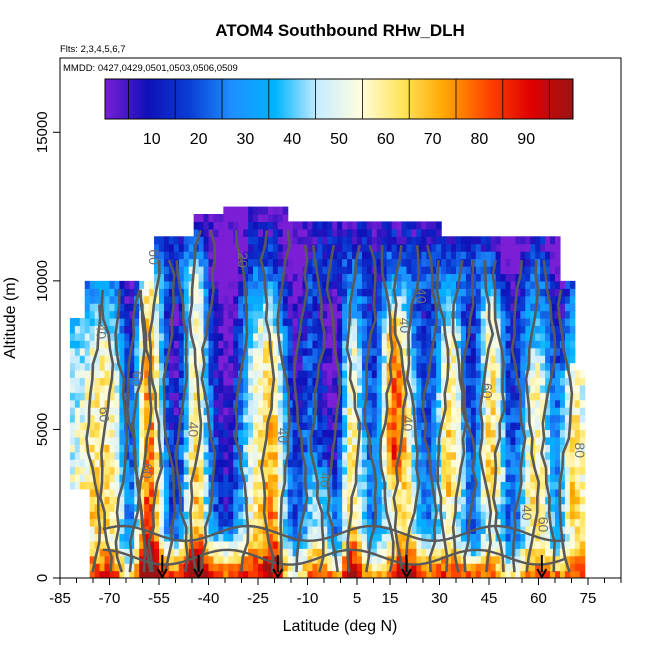  What do you see at coordinates (308, 598) in the screenshot?
I see `x-tick-label: -10` at bounding box center [308, 598].